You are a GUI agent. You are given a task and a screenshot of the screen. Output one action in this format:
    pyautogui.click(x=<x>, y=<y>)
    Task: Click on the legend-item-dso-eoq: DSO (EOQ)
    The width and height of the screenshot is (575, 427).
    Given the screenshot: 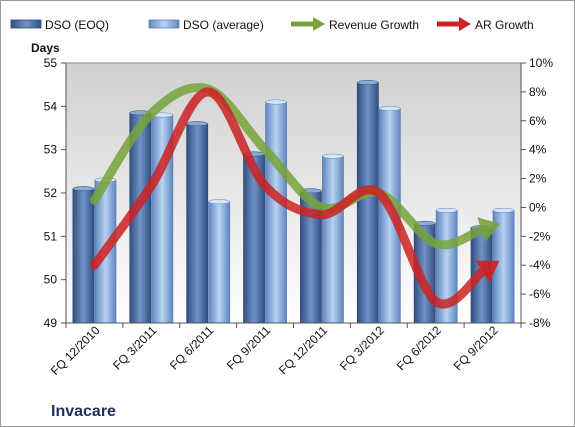 What is the action you would take?
    pyautogui.click(x=59, y=25)
    